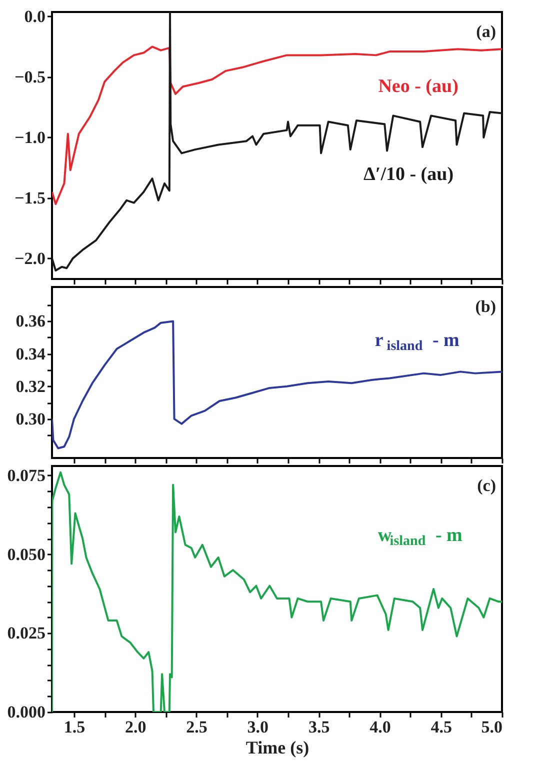 The height and width of the screenshot is (766, 536). What do you see at coordinates (30, 258) in the screenshot?
I see `y-tick-label: −2.0` at bounding box center [30, 258].